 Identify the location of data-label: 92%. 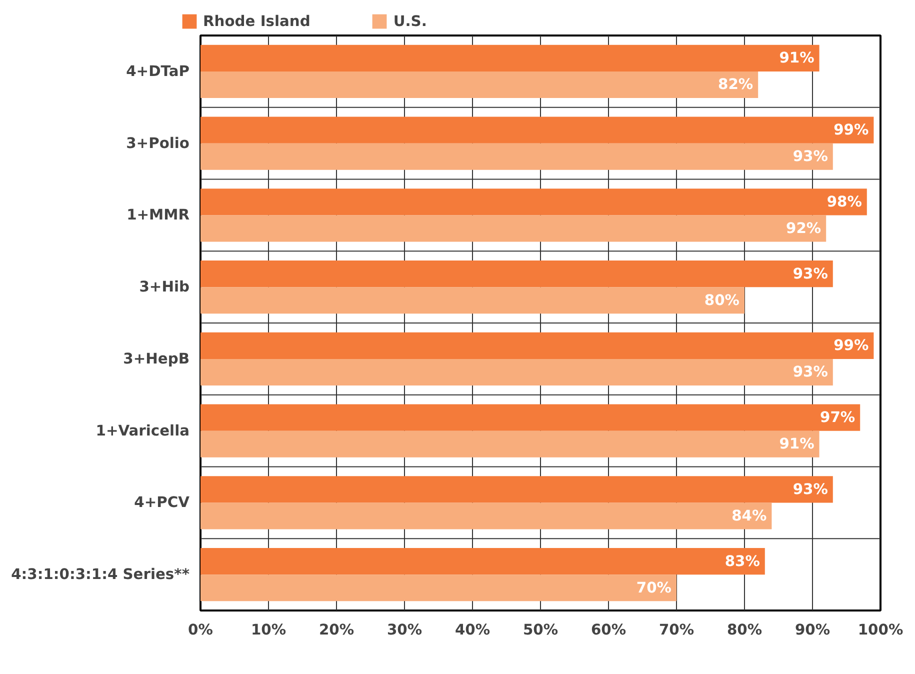
(804, 228).